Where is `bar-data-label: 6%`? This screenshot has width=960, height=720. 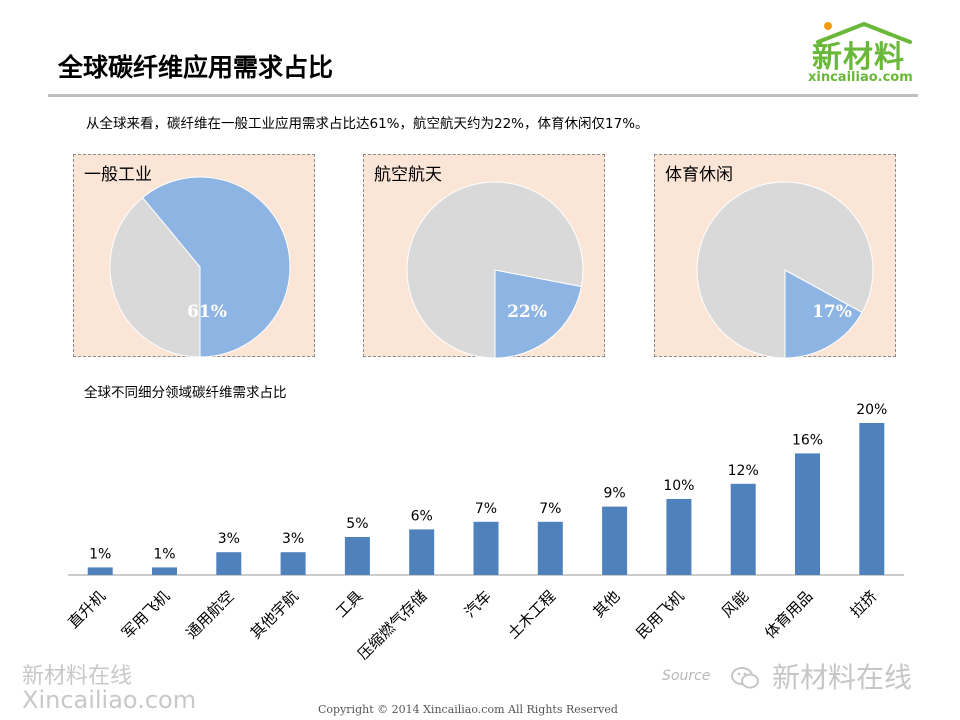 bar-data-label: 6% is located at coordinates (422, 516).